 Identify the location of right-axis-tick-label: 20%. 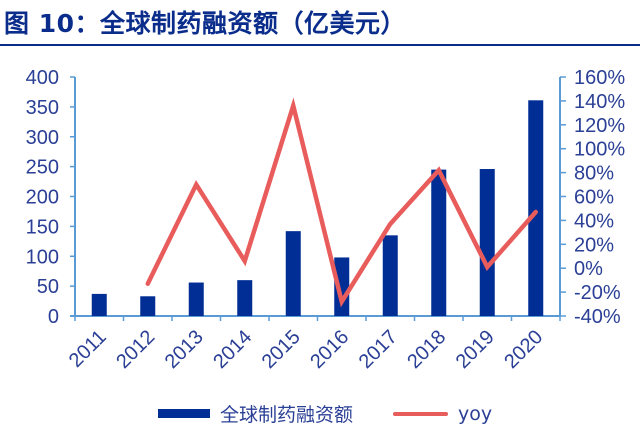
(594, 245).